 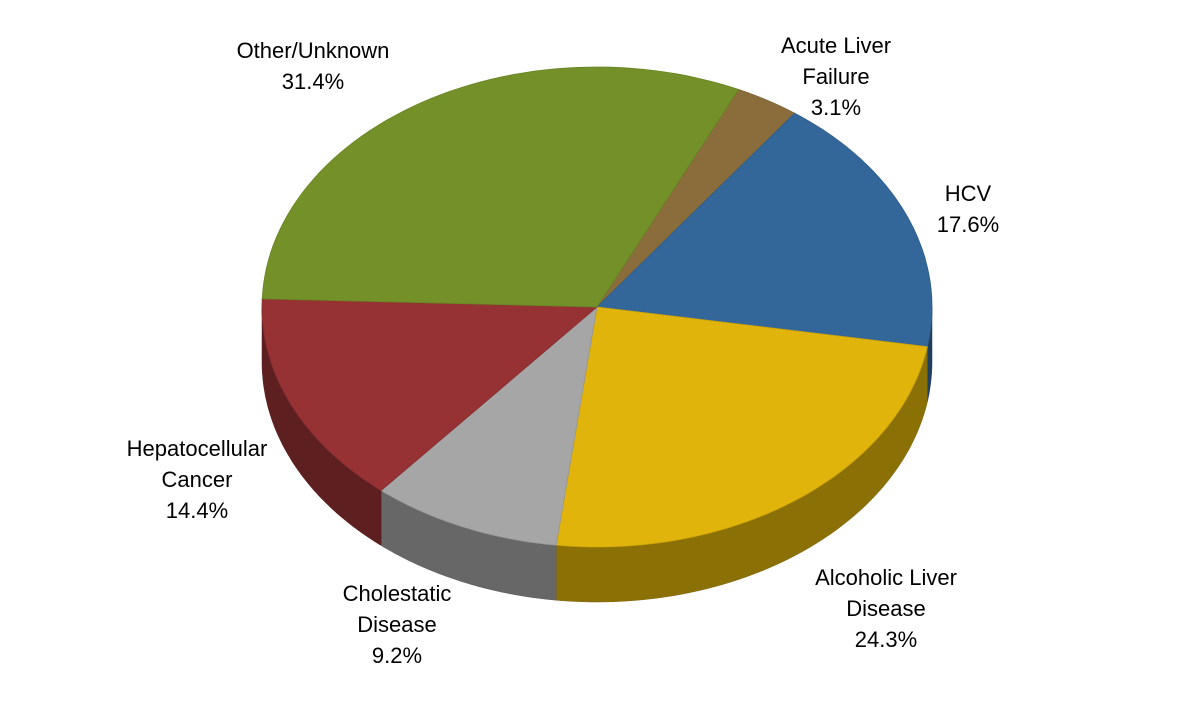 What do you see at coordinates (968, 224) in the screenshot?
I see `value-label: 17.6%` at bounding box center [968, 224].